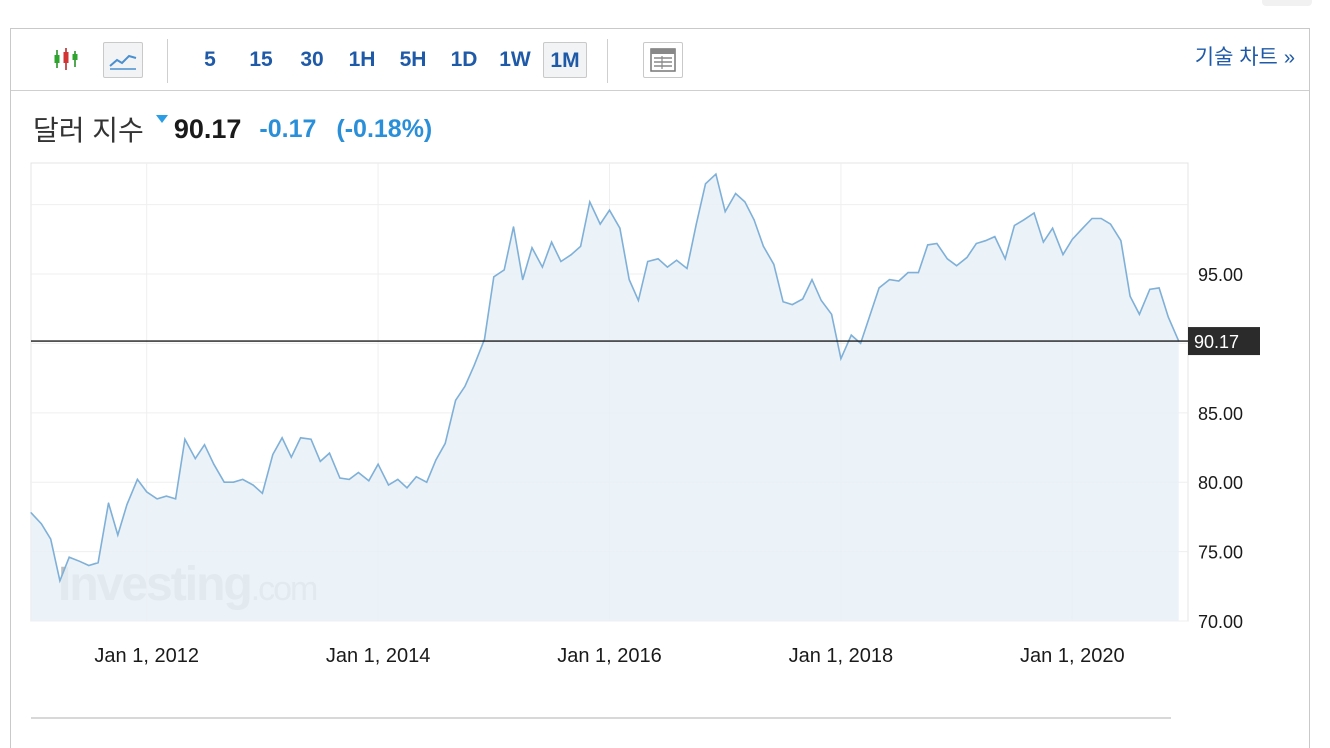 This screenshot has height=748, width=1330. I want to click on line-chart-icon, so click(123, 62).